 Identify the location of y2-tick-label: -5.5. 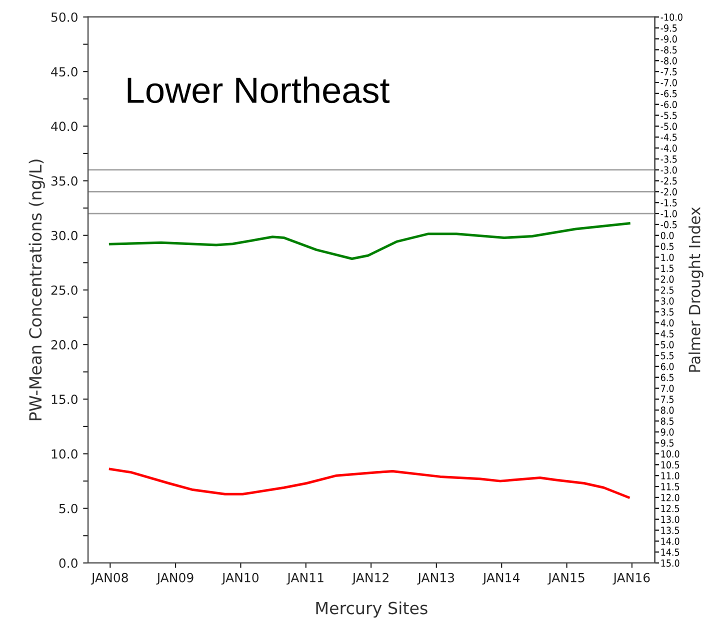
(668, 116).